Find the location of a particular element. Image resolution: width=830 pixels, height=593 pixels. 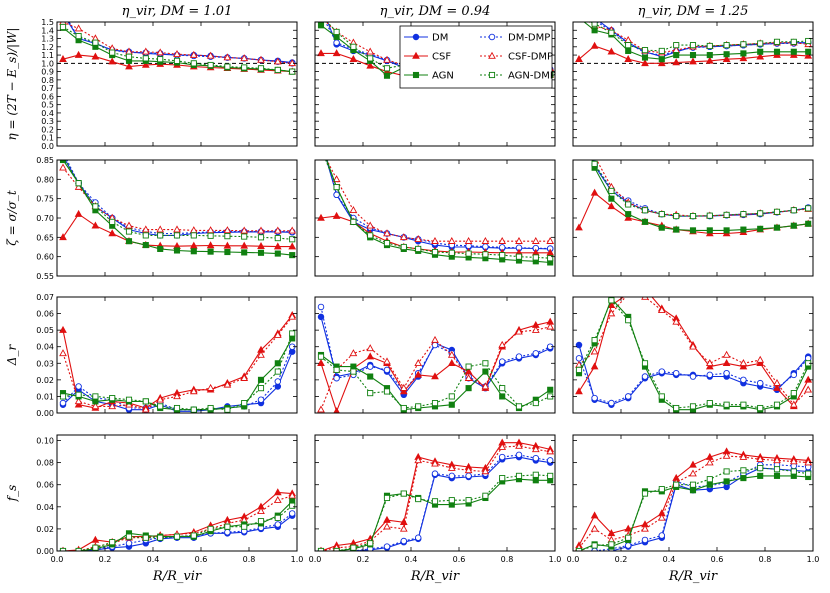

y-tick-label: 1.1 is located at coordinates (47, 55).